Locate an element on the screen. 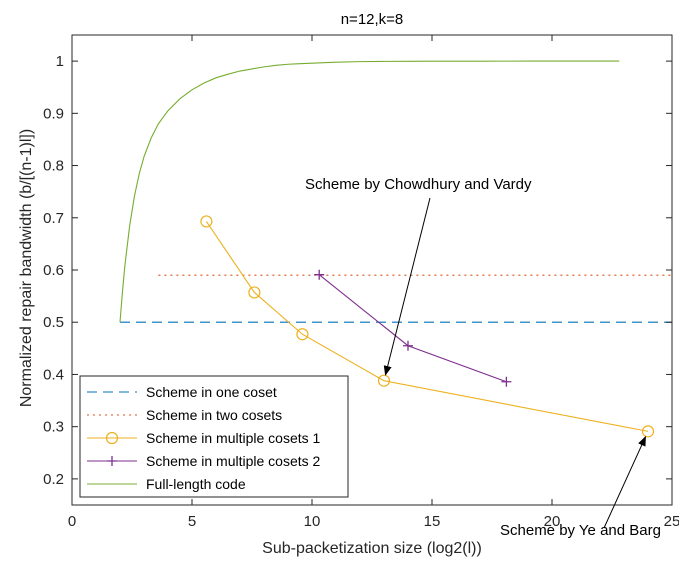 This screenshot has width=679, height=562. chart-title: n=12,k=8 is located at coordinates (372, 19).